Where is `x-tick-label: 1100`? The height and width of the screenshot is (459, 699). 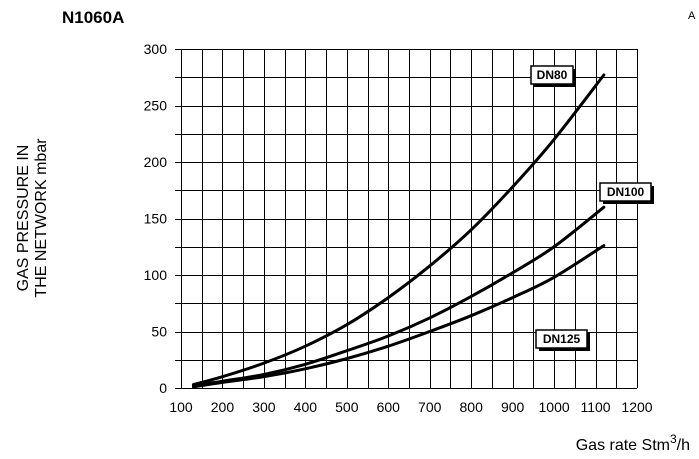 x-tick-label: 1100 is located at coordinates (595, 407).